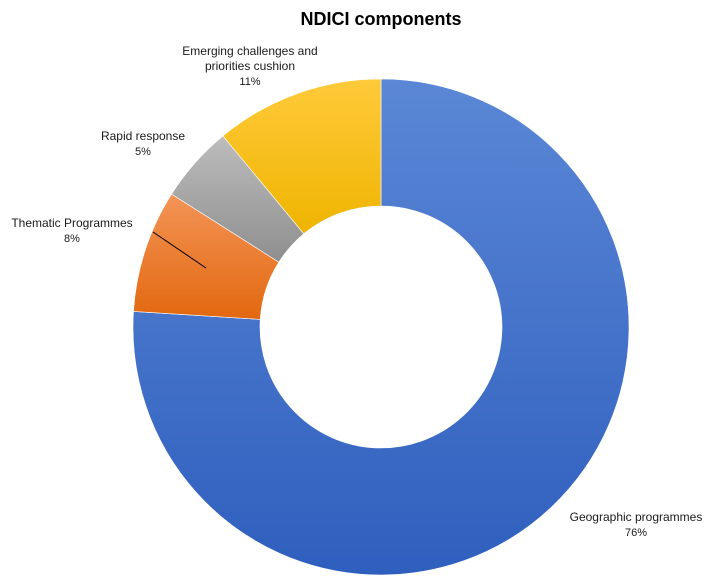  Describe the element at coordinates (143, 152) in the screenshot. I see `slice-value-rapid-response: 5%` at that location.